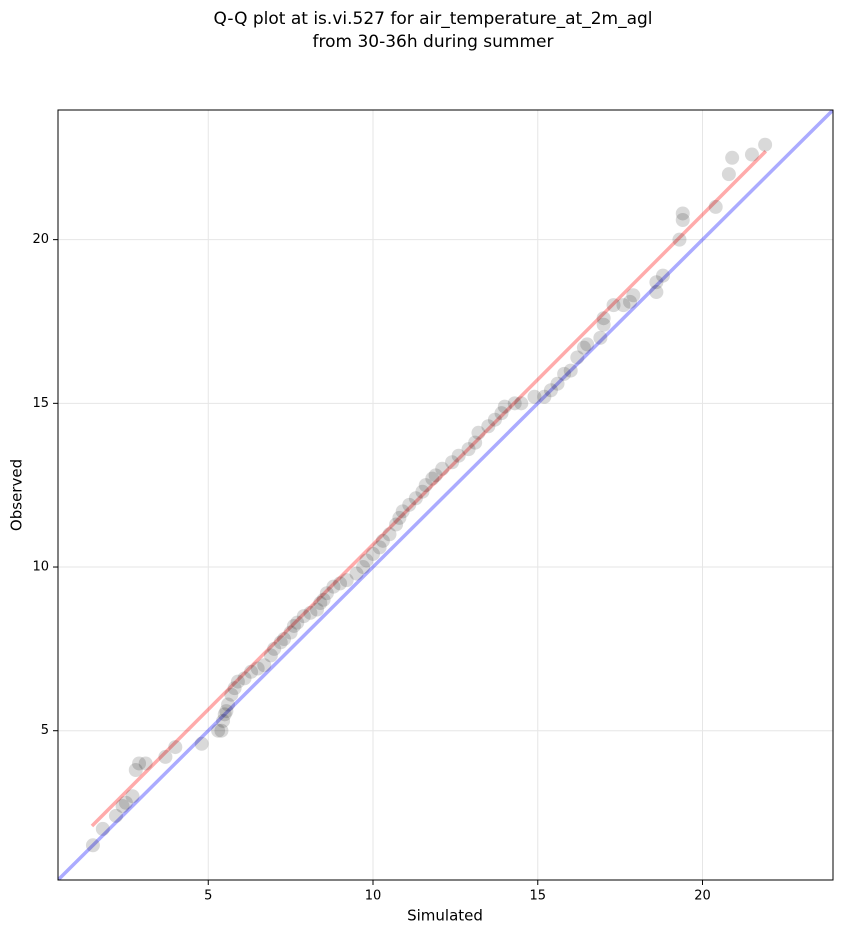 The image size is (843, 938). I want to click on y-tick-label: 20, so click(40, 239).